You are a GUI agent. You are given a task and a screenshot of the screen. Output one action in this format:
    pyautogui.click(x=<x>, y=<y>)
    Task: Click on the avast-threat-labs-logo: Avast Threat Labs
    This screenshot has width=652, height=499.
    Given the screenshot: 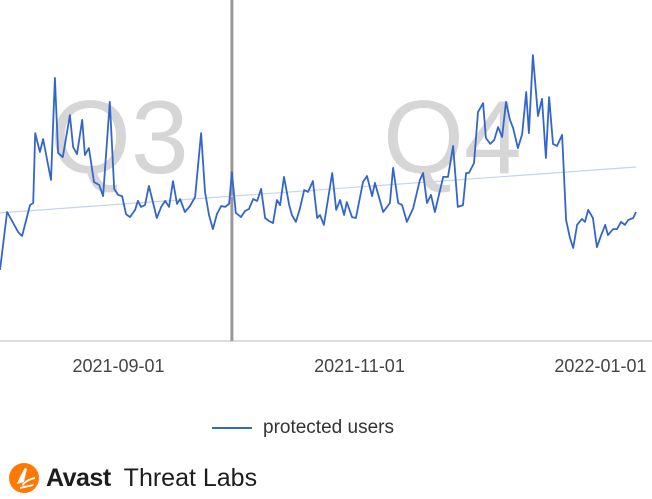 What is the action you would take?
    pyautogui.click(x=132, y=478)
    